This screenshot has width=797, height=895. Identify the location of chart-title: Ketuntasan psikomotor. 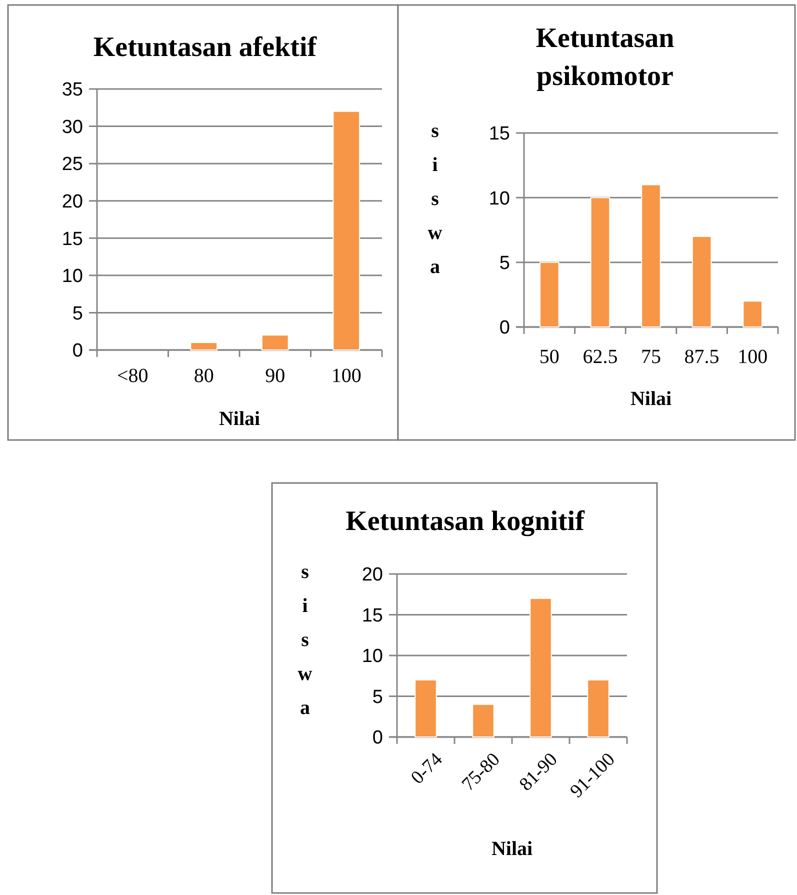
(605, 57).